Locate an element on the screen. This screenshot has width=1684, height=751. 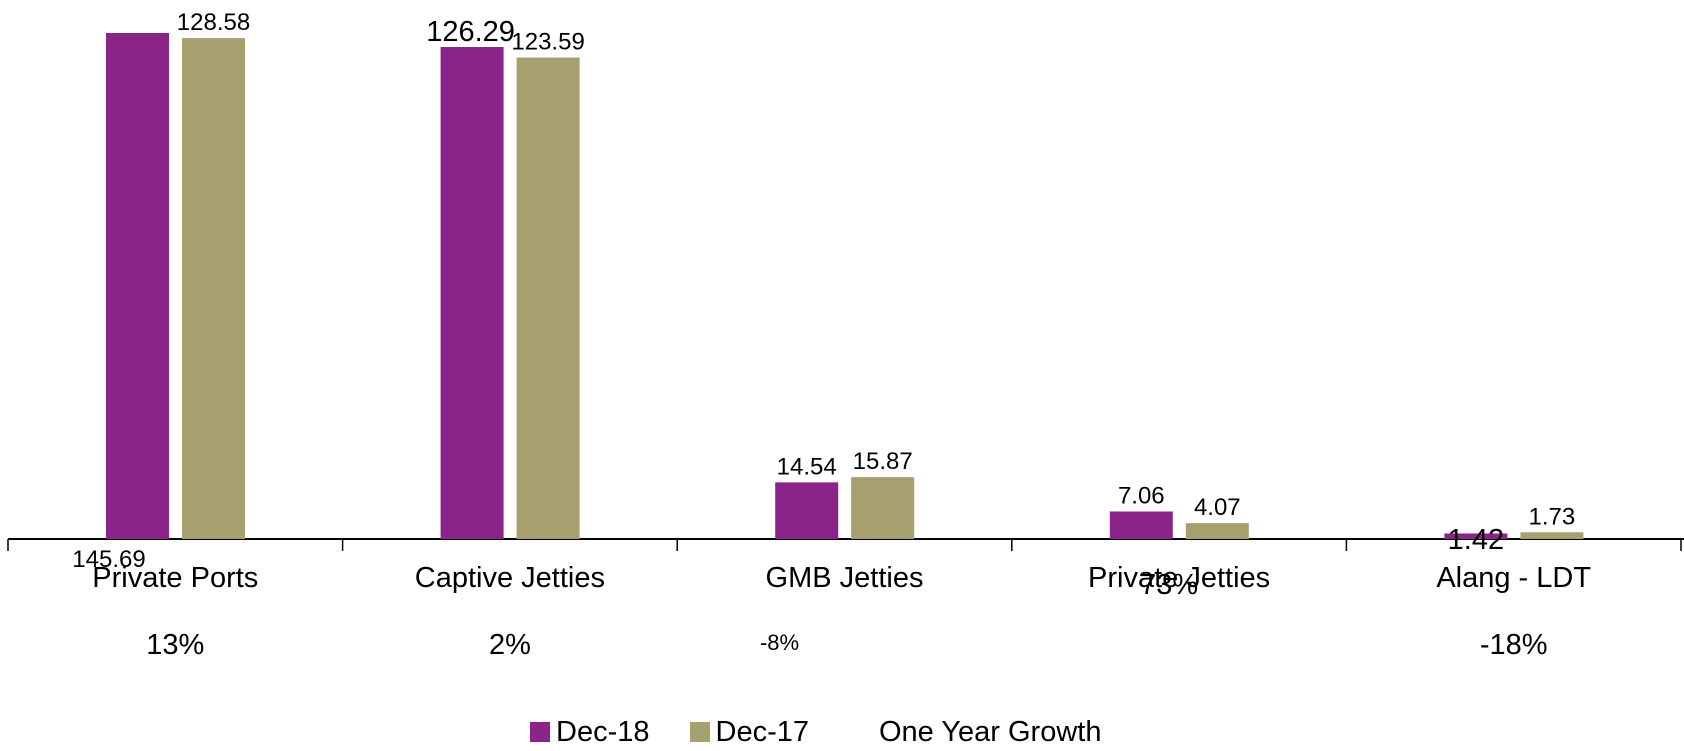
legend-label-growth: One Year Growth is located at coordinates (990, 731).